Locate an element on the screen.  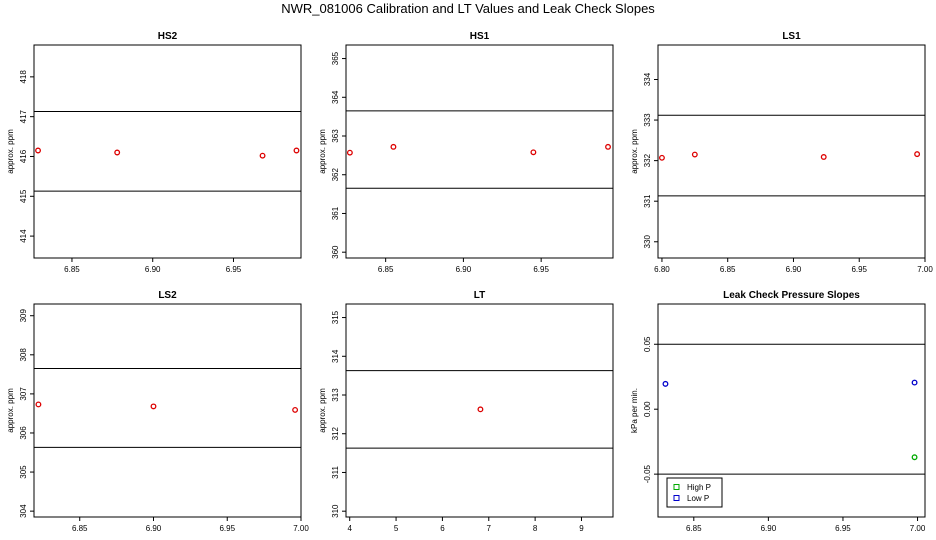
y-tick-label: 314 is located at coordinates (335, 356).